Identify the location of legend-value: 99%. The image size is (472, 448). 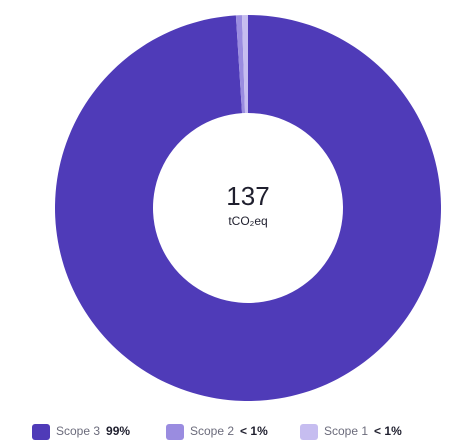
(118, 431).